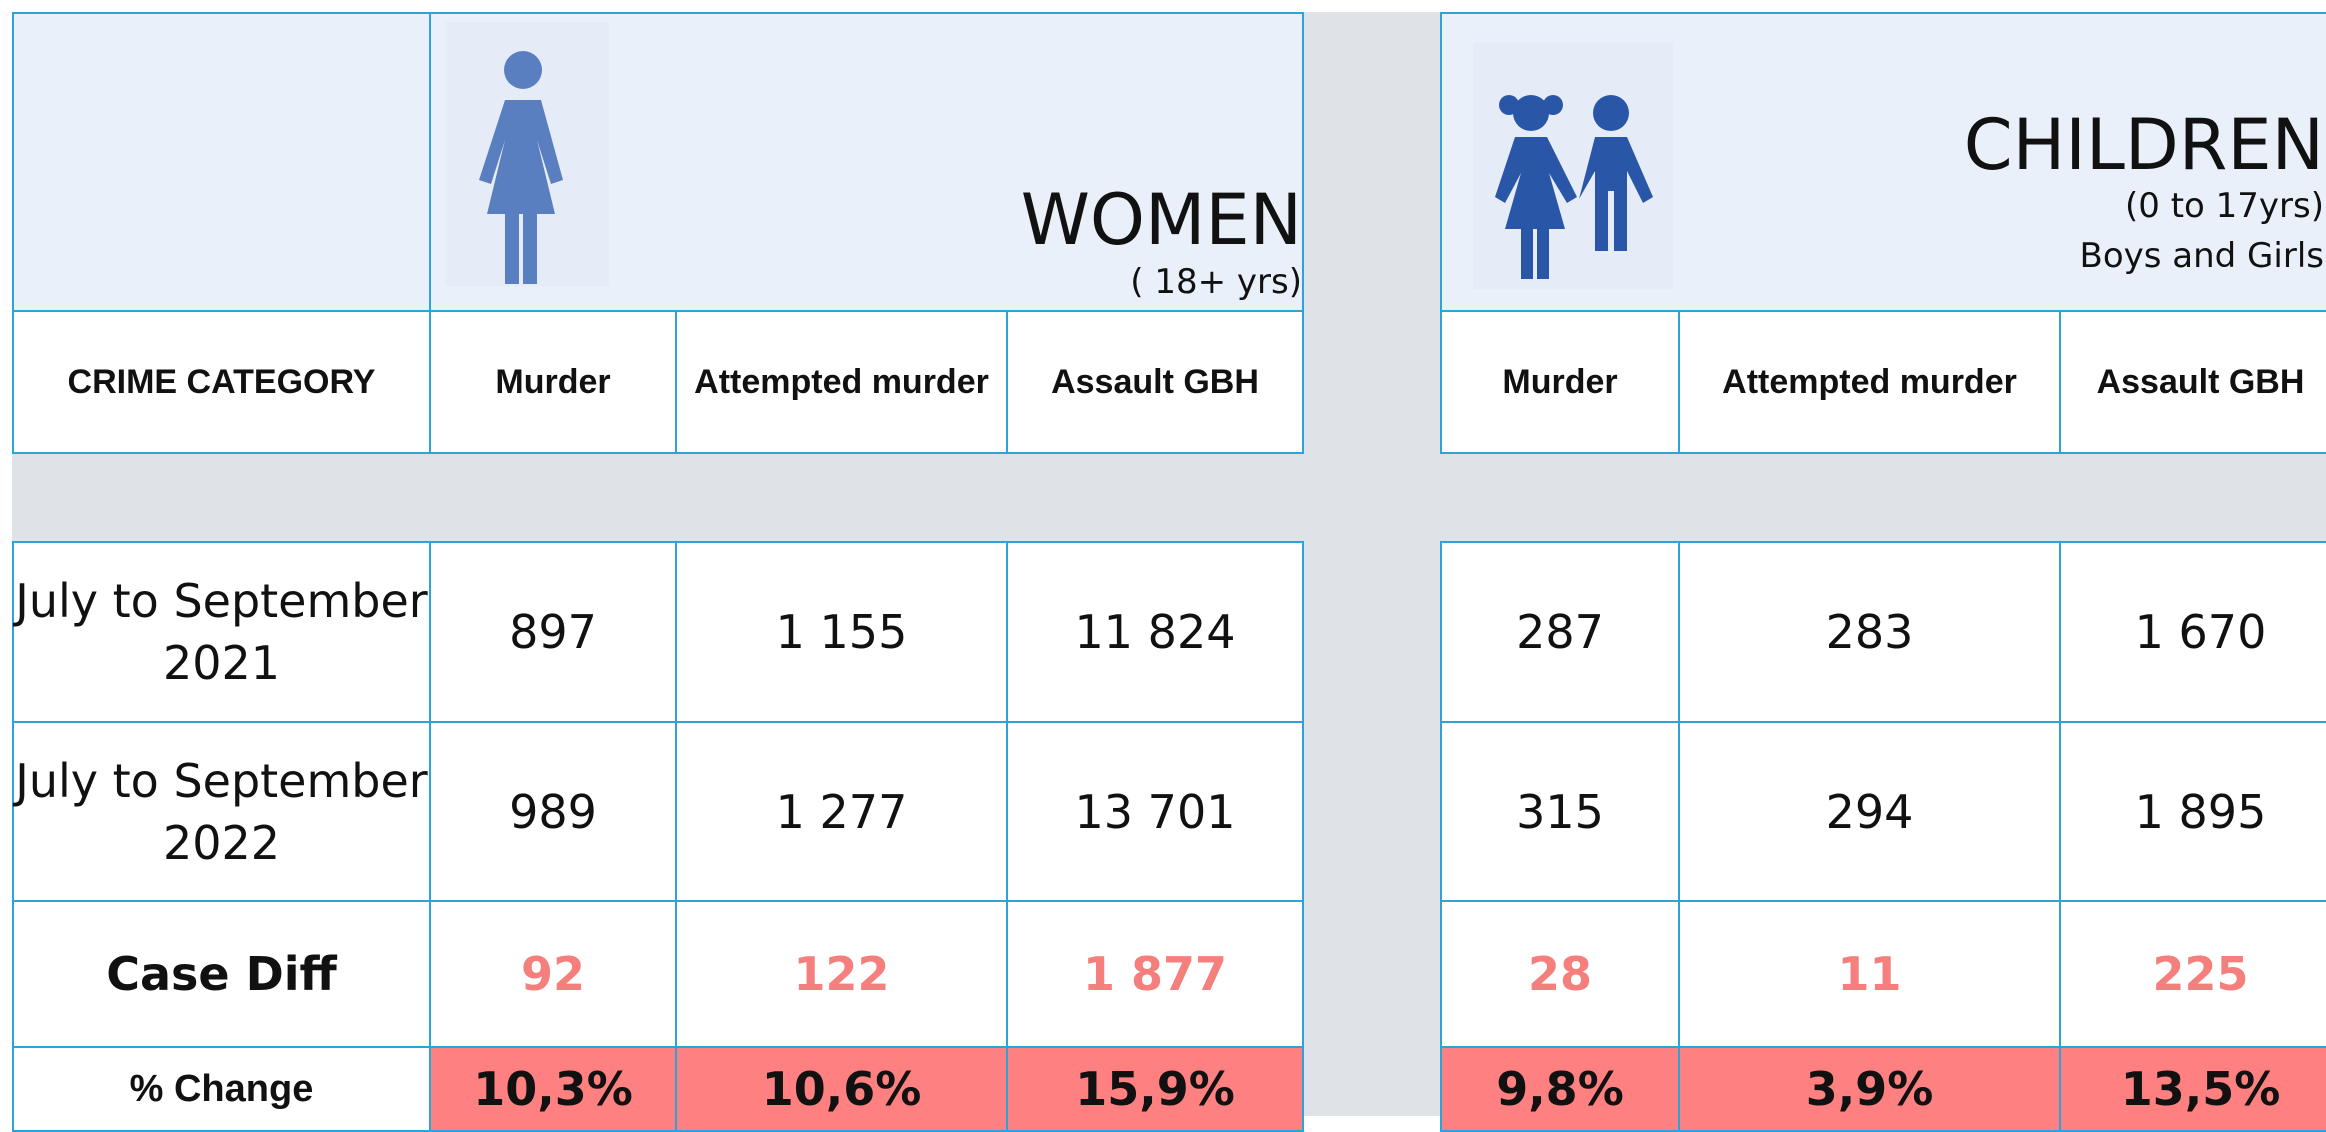 Image resolution: width=2326 pixels, height=1132 pixels. I want to click on row-label: % Change, so click(221, 1089).